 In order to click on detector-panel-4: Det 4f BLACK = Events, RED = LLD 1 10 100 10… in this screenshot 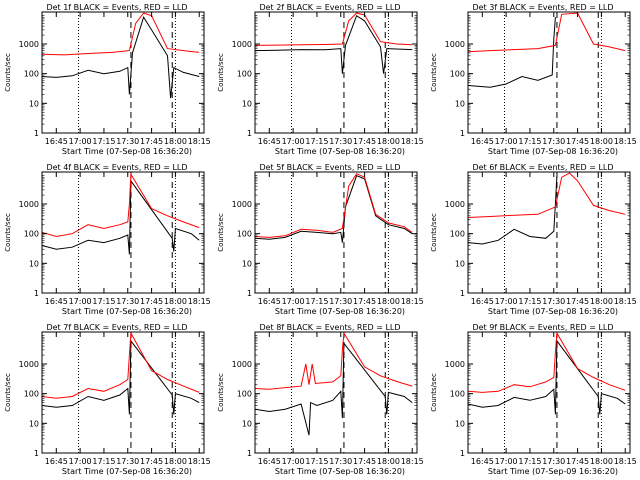, I will do `click(107, 239)`.